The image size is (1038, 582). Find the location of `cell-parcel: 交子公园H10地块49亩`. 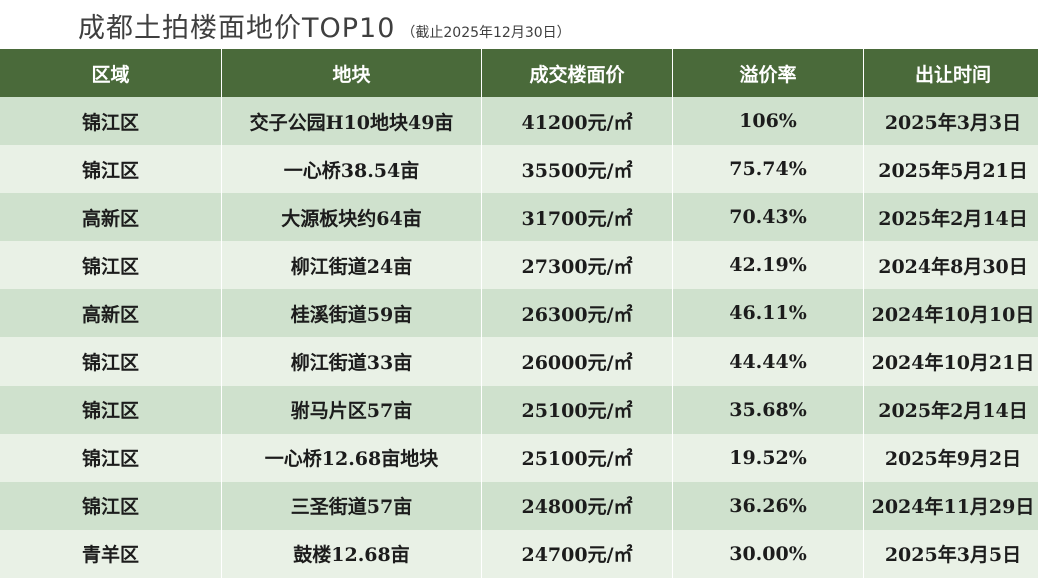

cell-parcel: 交子公园H10地块49亩 is located at coordinates (351, 121).